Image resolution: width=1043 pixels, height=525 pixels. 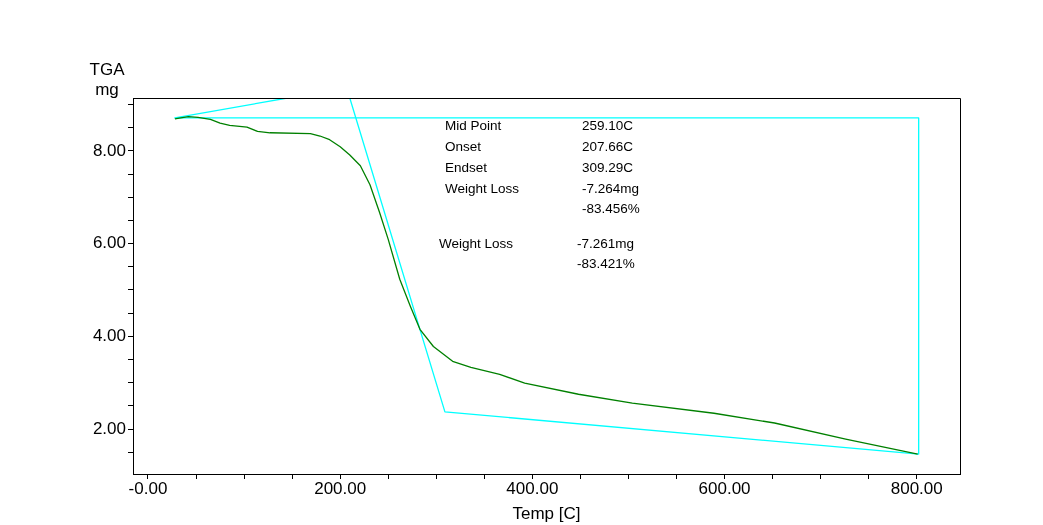 What do you see at coordinates (611, 208) in the screenshot?
I see `annotation: -83.456%` at bounding box center [611, 208].